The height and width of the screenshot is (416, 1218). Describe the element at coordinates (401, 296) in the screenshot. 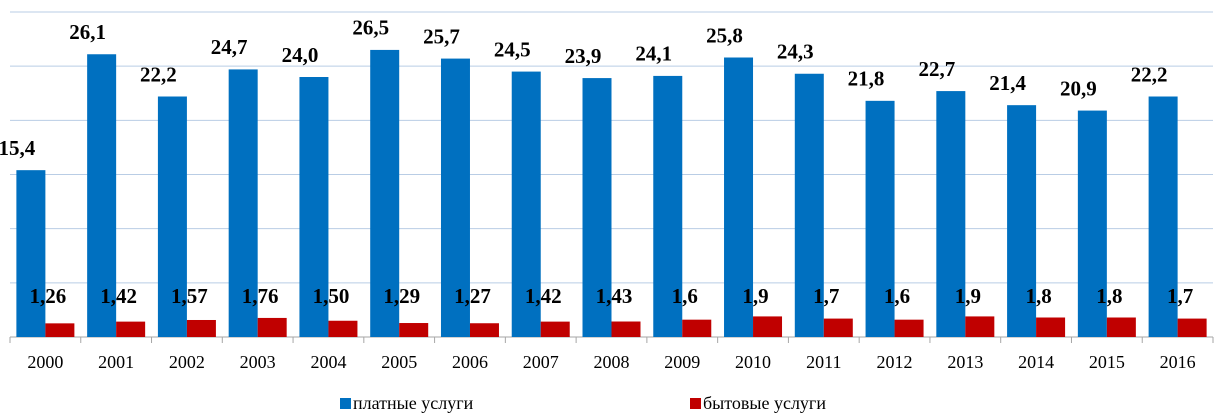

I see `data-label: 1,29` at that location.